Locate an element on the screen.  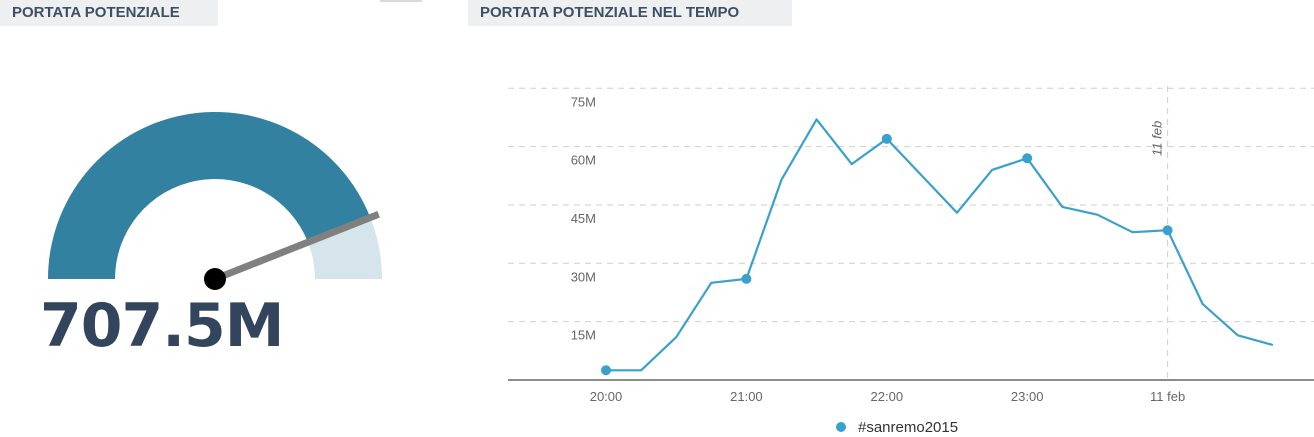
y-tick-label: 30M is located at coordinates (583, 276).